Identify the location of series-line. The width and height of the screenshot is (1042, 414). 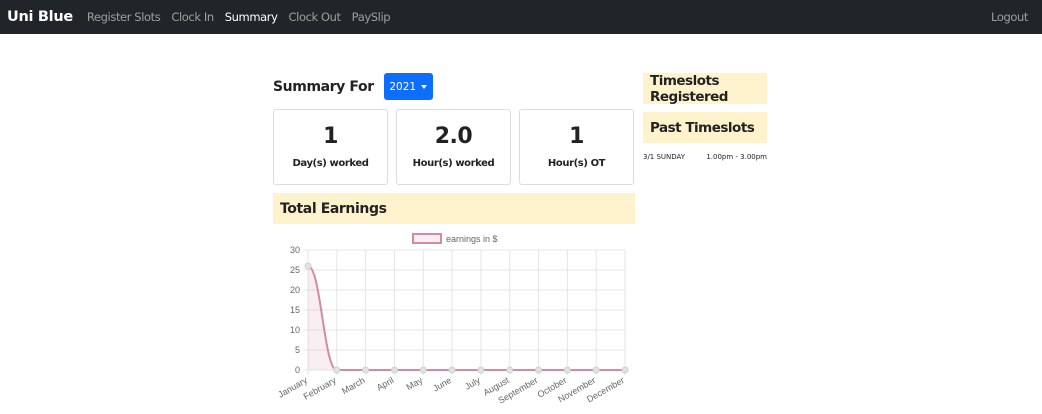
(466, 318).